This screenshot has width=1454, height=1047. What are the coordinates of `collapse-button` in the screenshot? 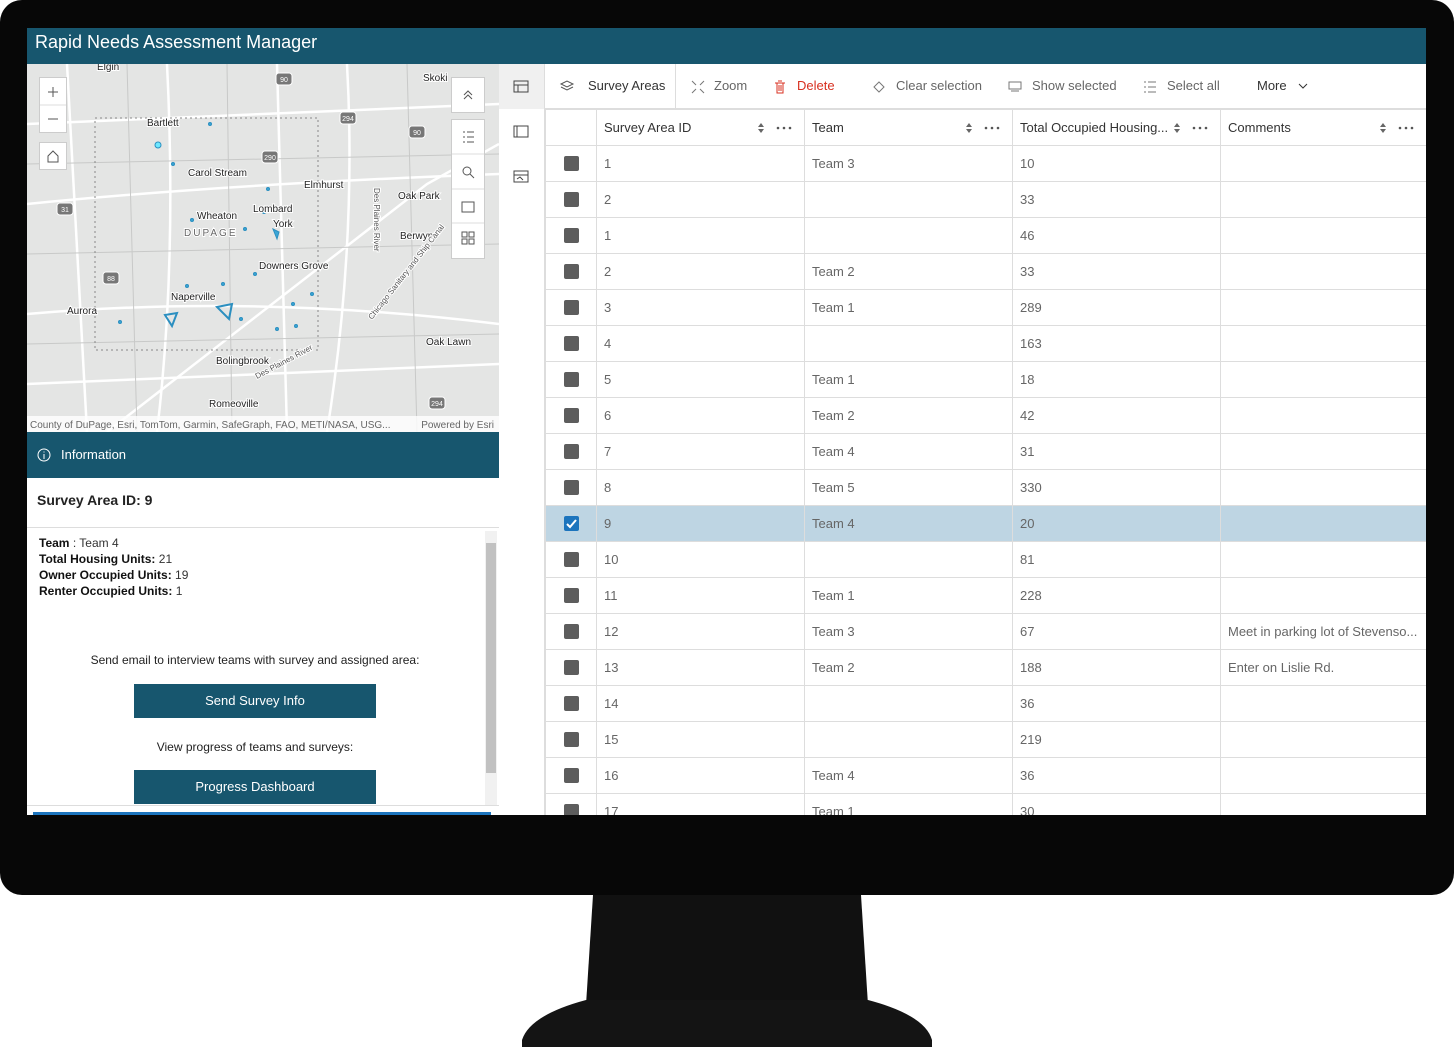 It's located at (468, 95).